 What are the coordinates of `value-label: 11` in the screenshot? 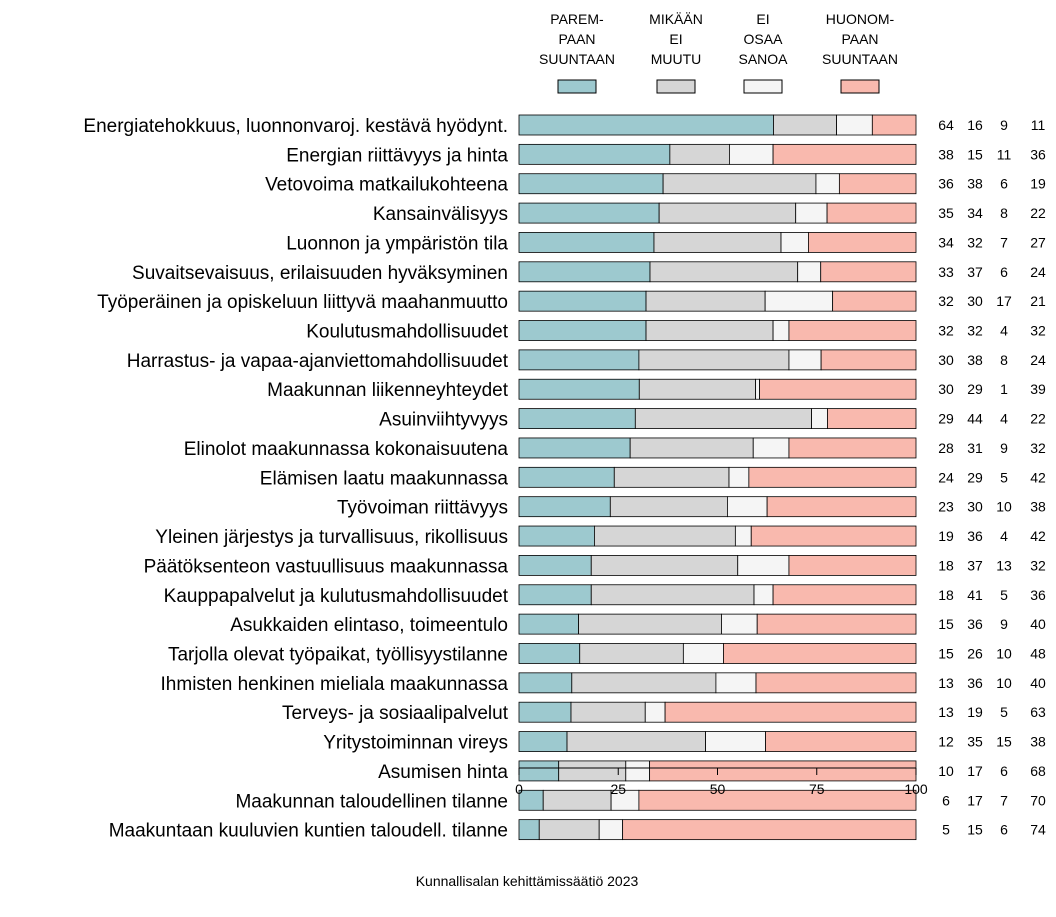 It's located at (1004, 154).